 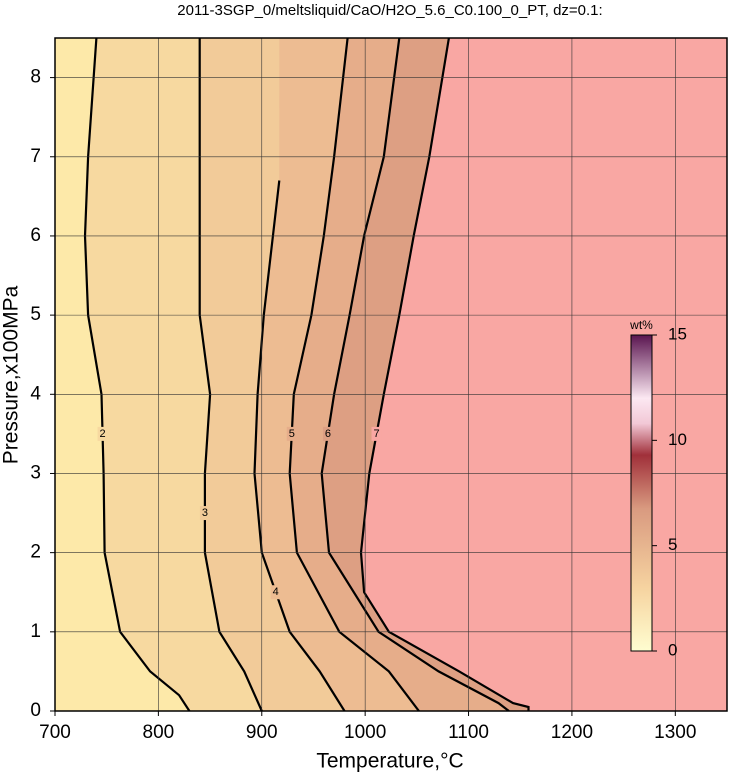 What do you see at coordinates (572, 732) in the screenshot?
I see `x-tick-label: 1200` at bounding box center [572, 732].